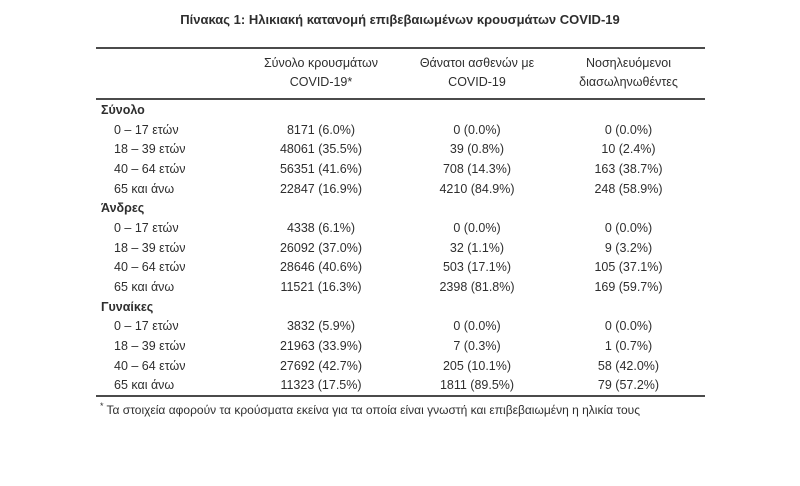 The height and width of the screenshot is (486, 800). I want to click on deaths-cell: 2398 (81.8%), so click(477, 287).